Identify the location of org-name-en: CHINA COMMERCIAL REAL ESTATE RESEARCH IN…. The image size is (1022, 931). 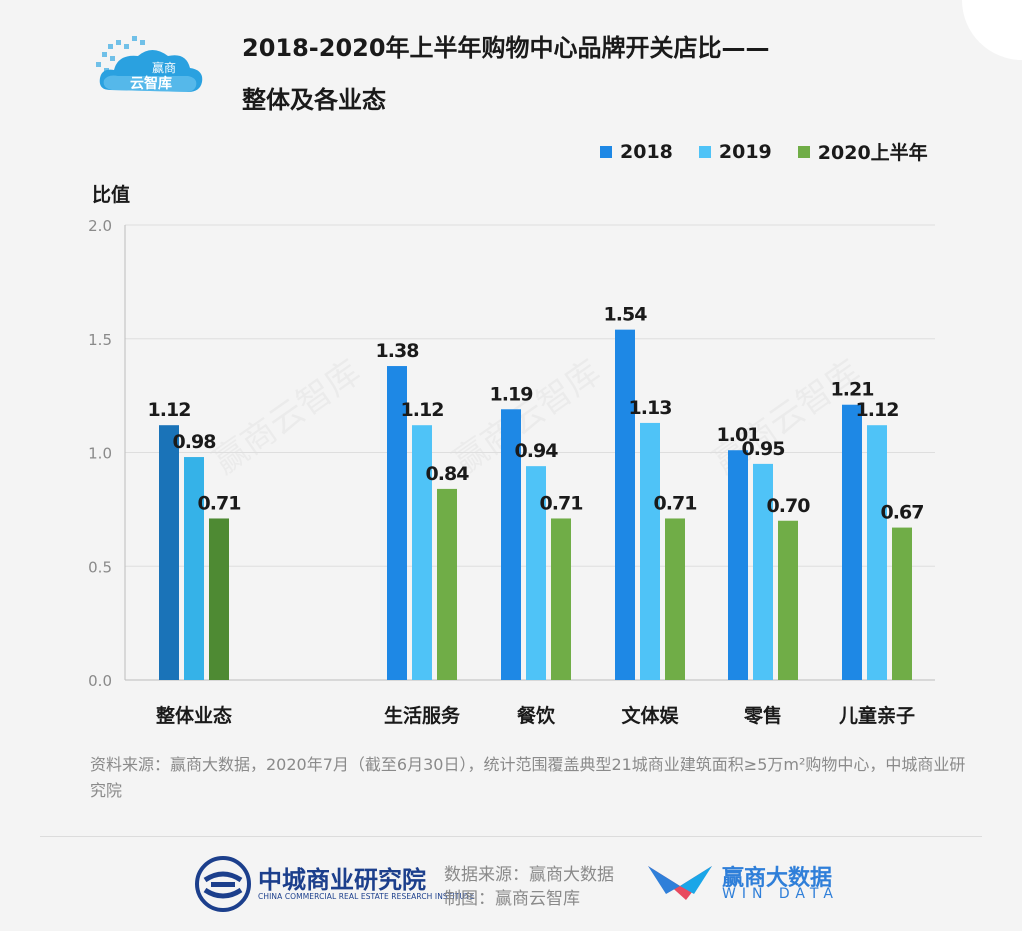
(366, 896).